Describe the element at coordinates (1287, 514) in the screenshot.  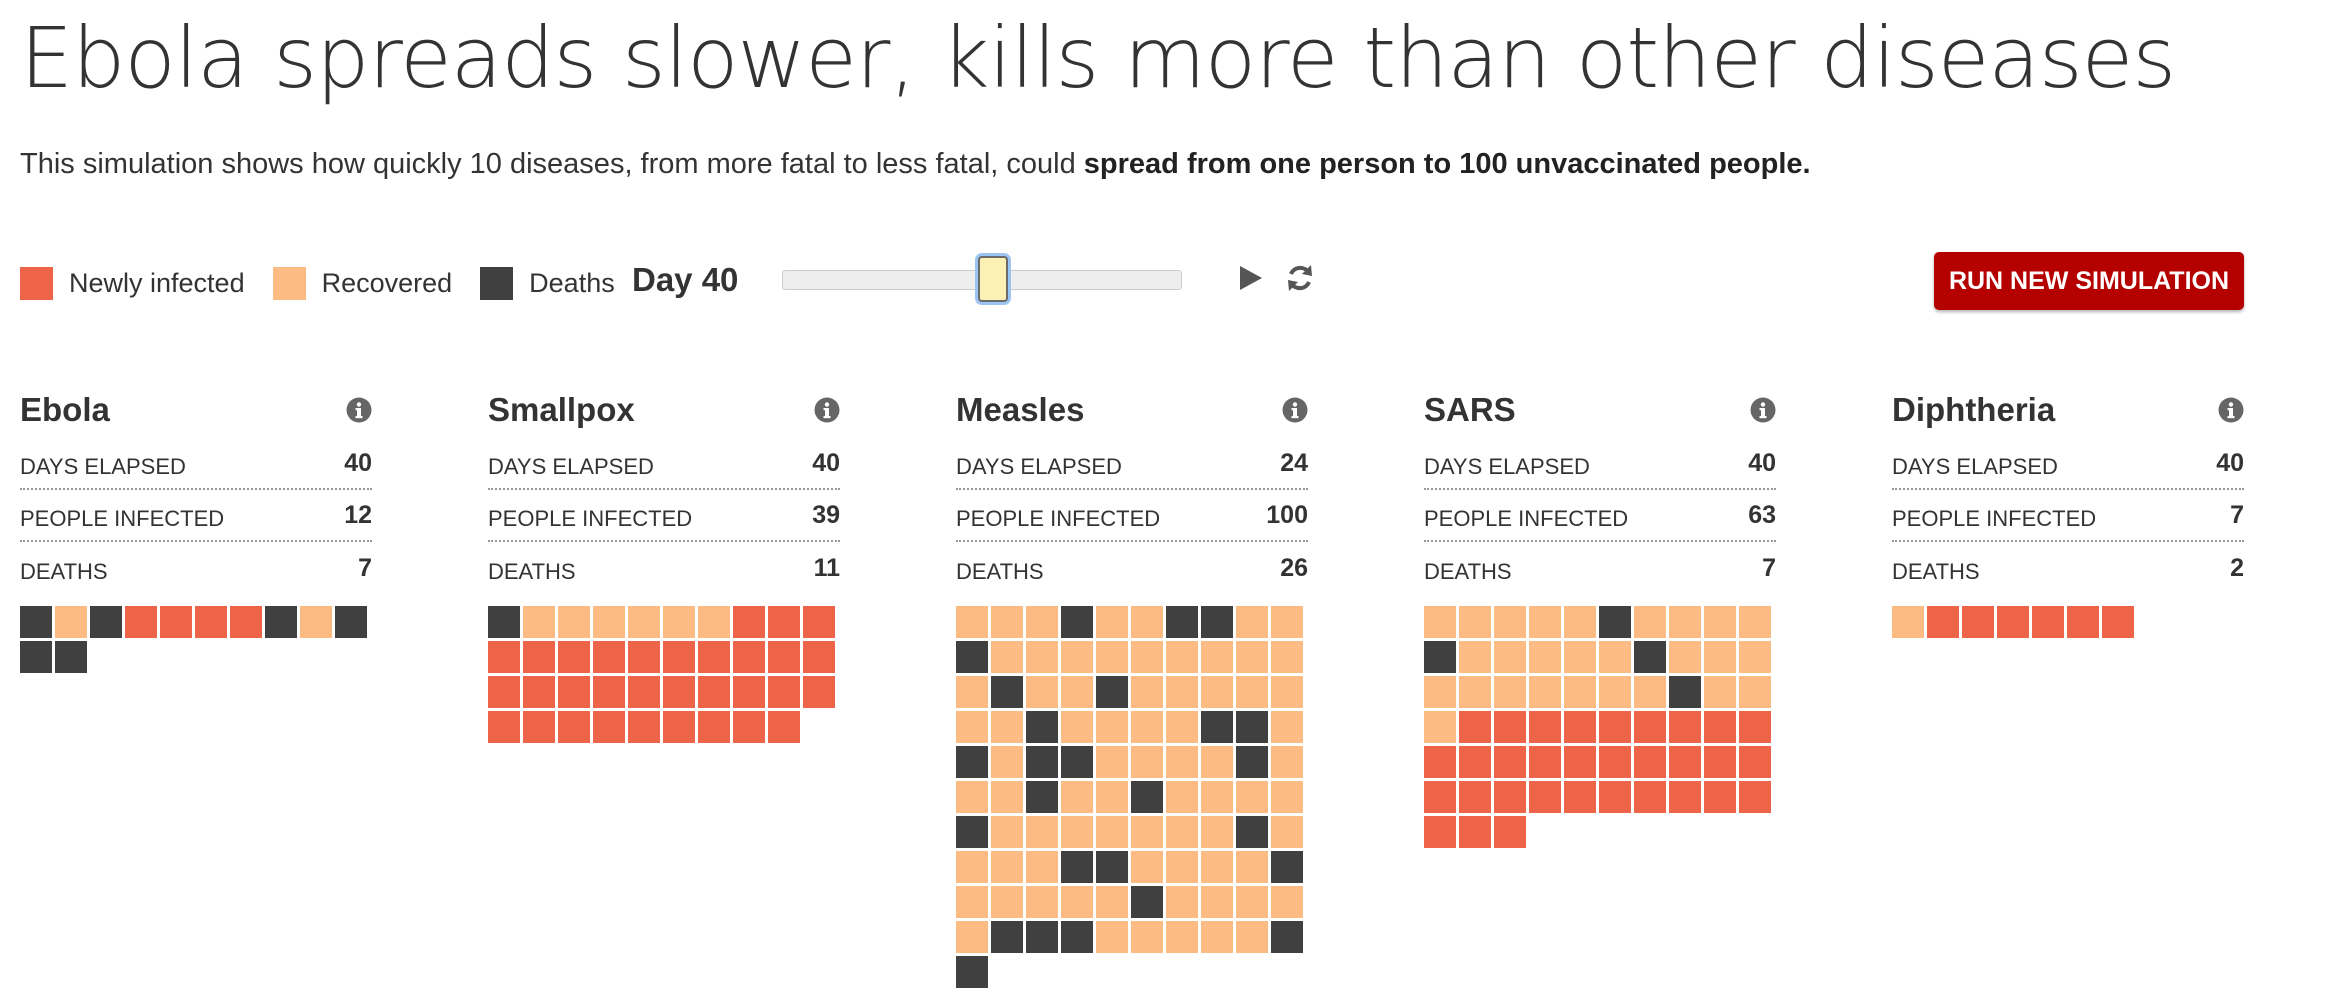
I see `stat-value-people-infected: 100` at that location.